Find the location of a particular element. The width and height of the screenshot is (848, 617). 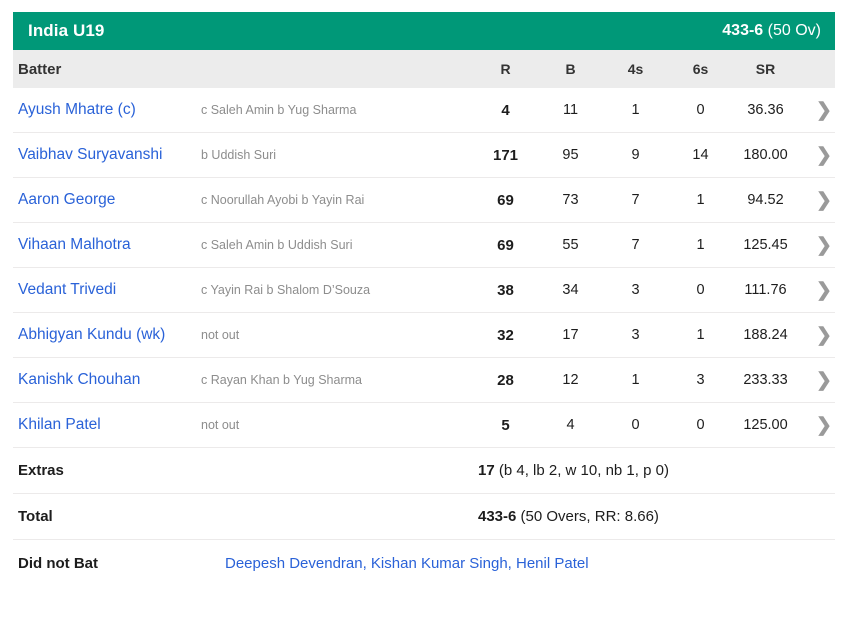

batter-name-link: Ayush Mhatre (c) is located at coordinates (77, 109).